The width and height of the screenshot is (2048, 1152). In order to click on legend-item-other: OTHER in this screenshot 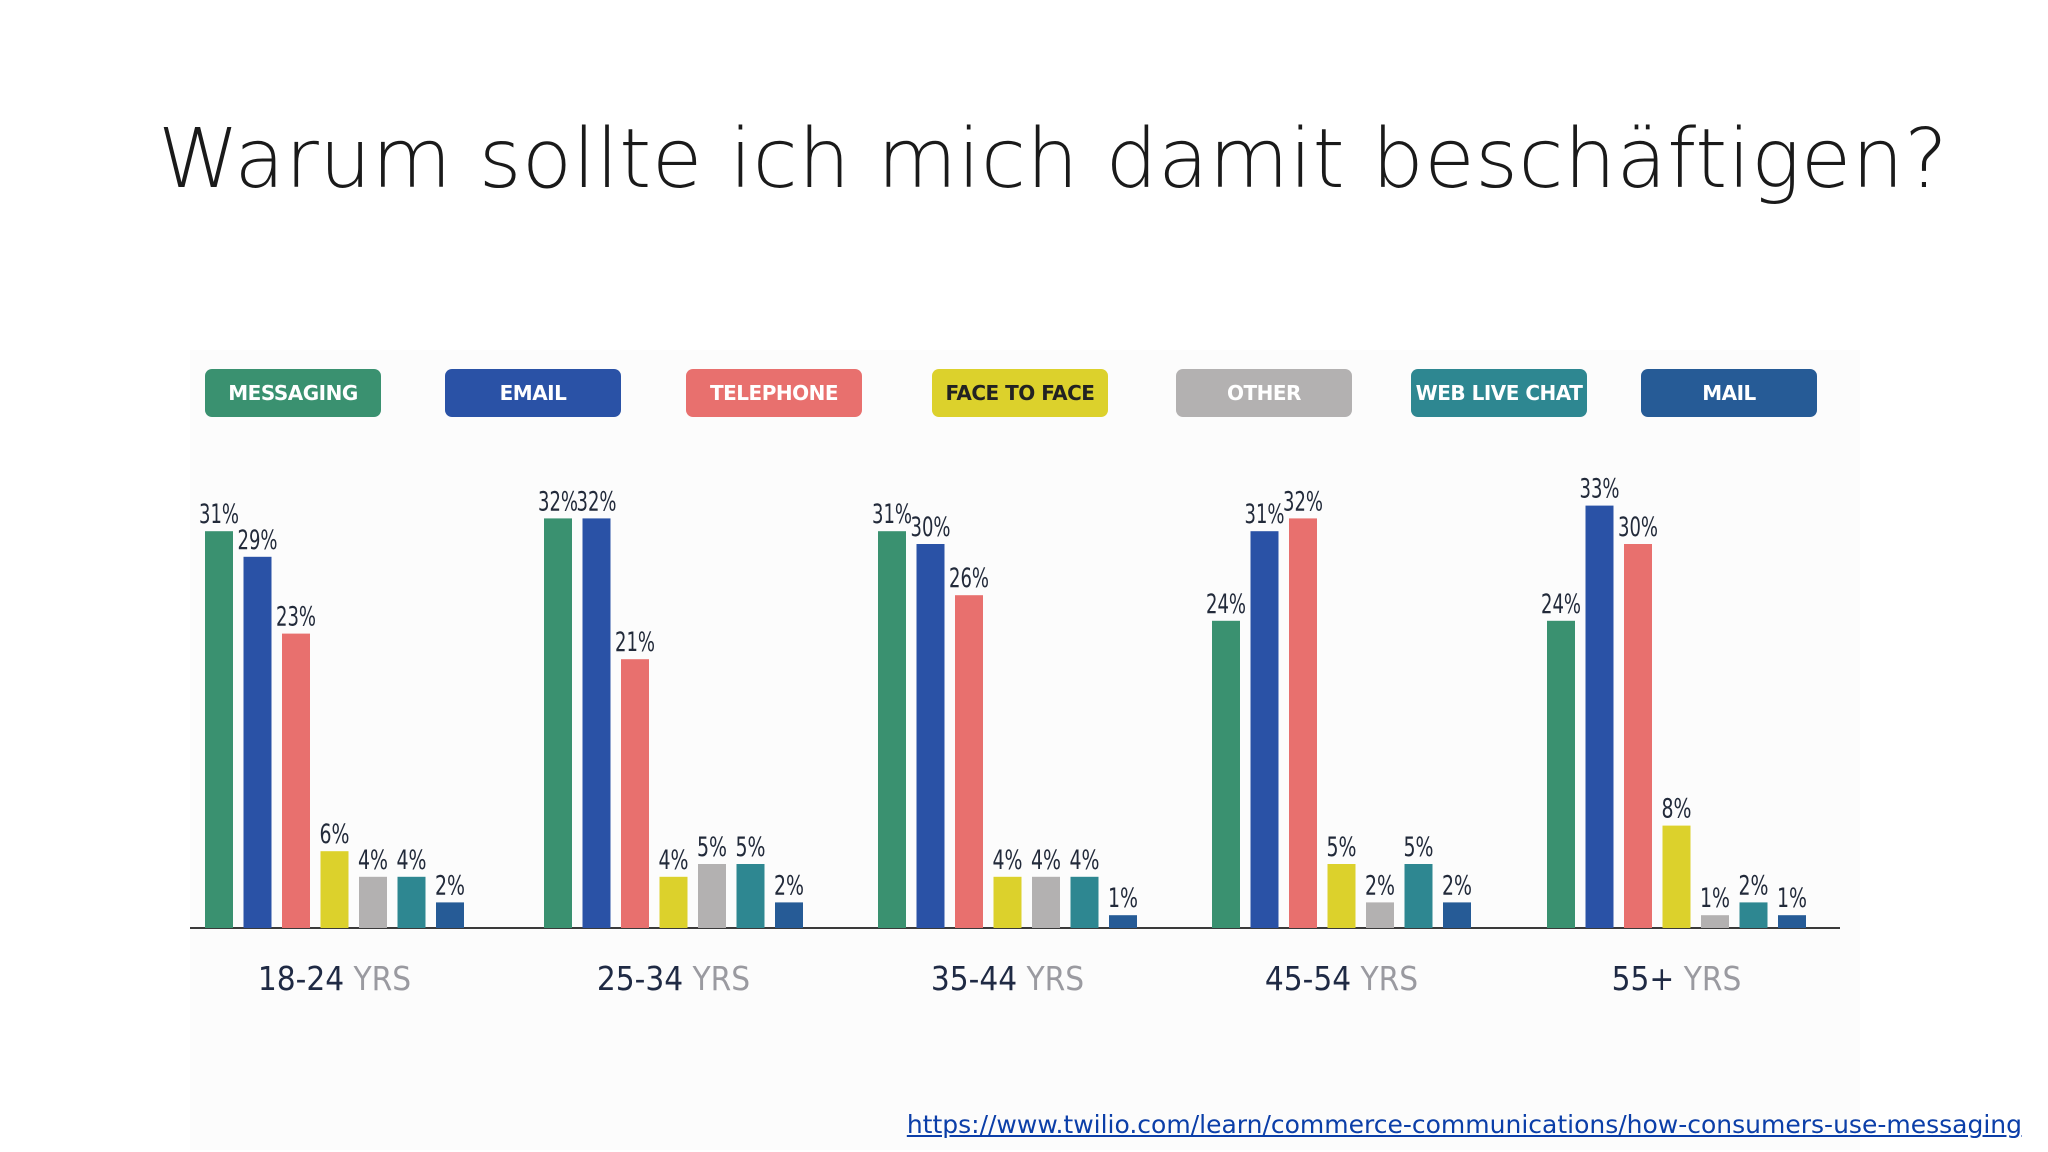, I will do `click(1264, 393)`.